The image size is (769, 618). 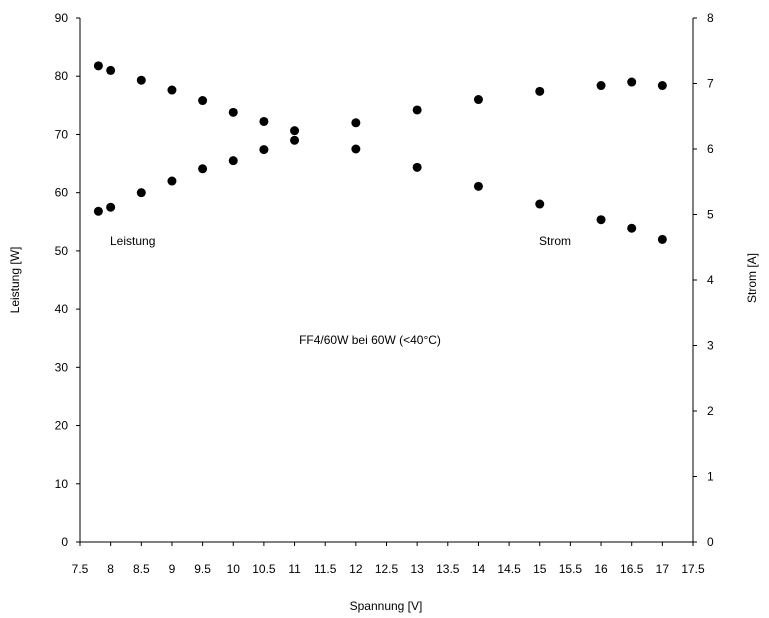 I want to click on x-tick-label: 13, so click(x=417, y=569).